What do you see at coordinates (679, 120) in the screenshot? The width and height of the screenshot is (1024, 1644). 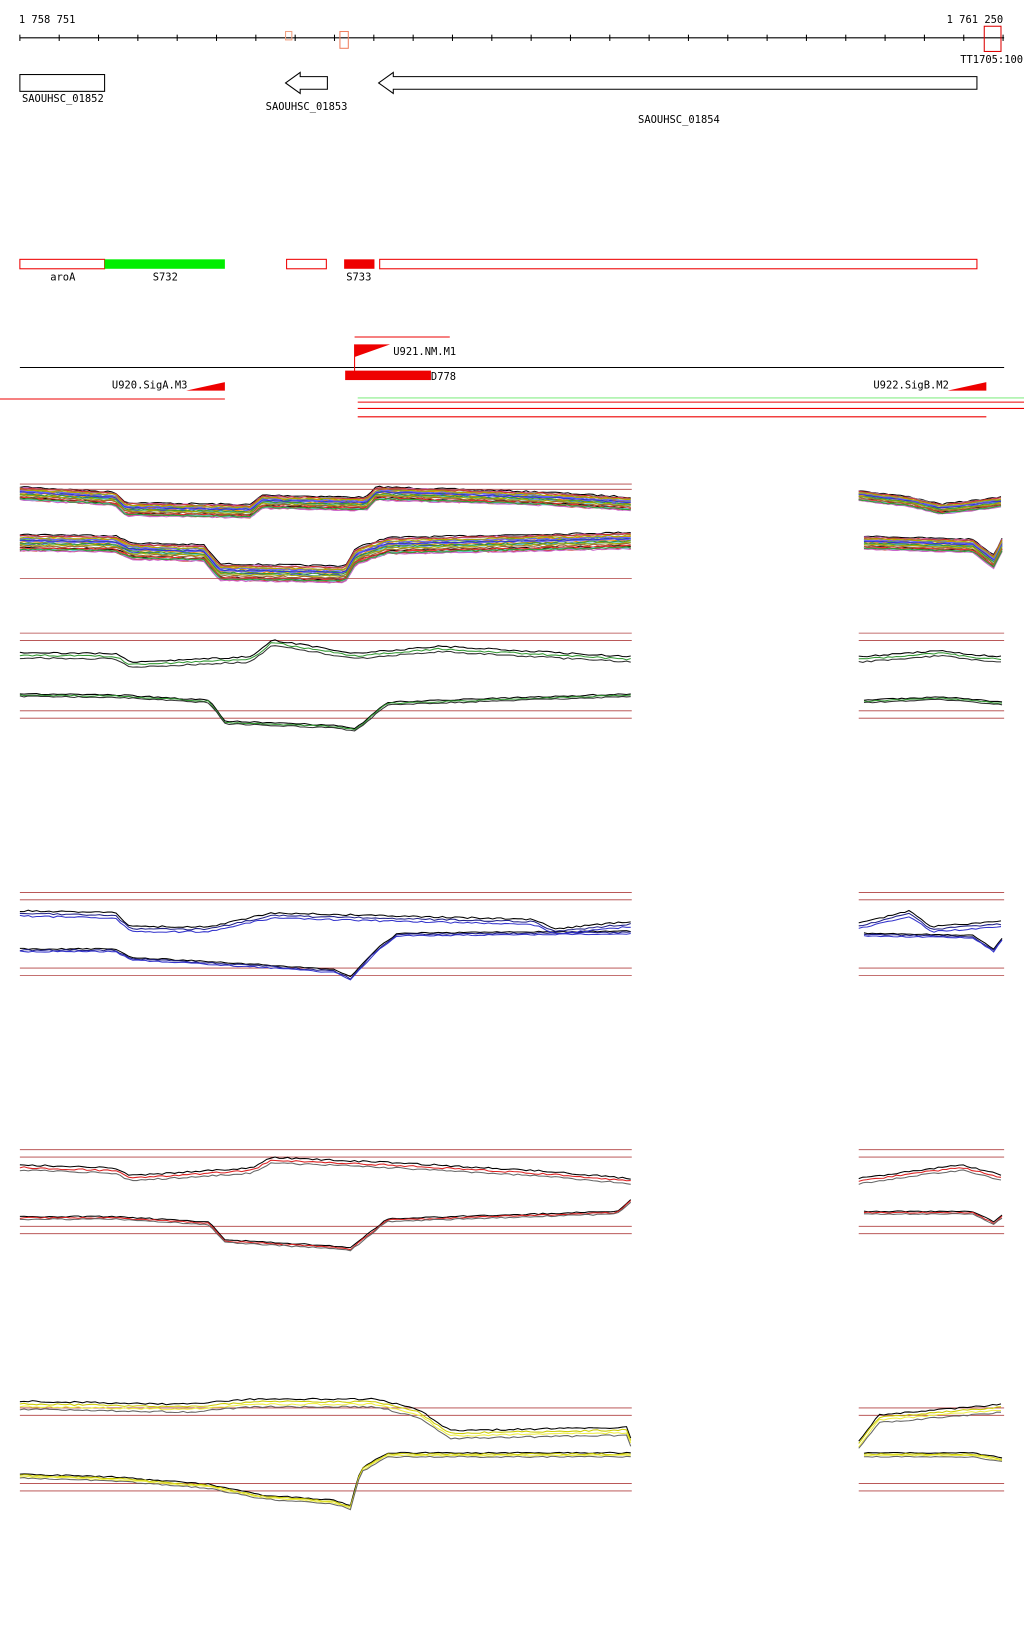 I see `gene-label: SAOUHSC_01854` at bounding box center [679, 120].